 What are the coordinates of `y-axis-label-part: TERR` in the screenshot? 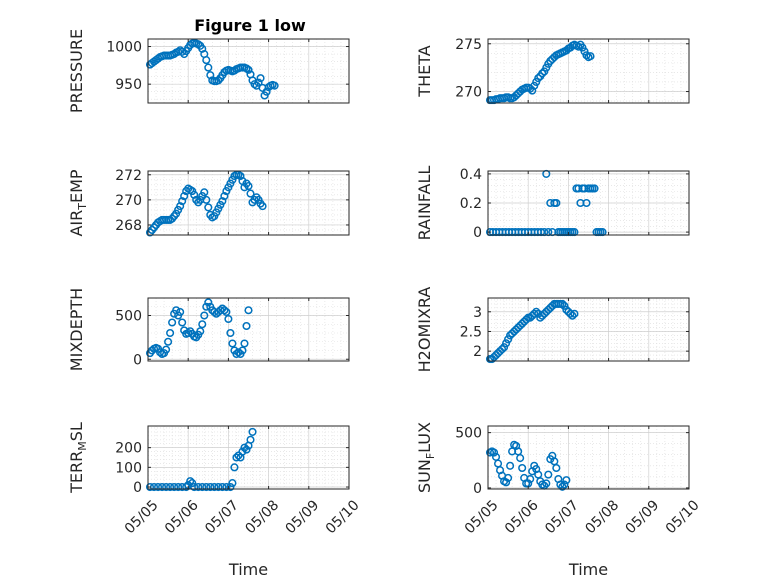 It's located at (76, 472).